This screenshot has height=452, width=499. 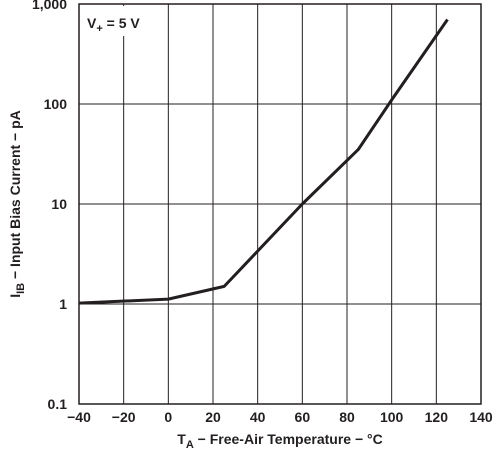 What do you see at coordinates (213, 417) in the screenshot?
I see `x-tick-label: 20` at bounding box center [213, 417].